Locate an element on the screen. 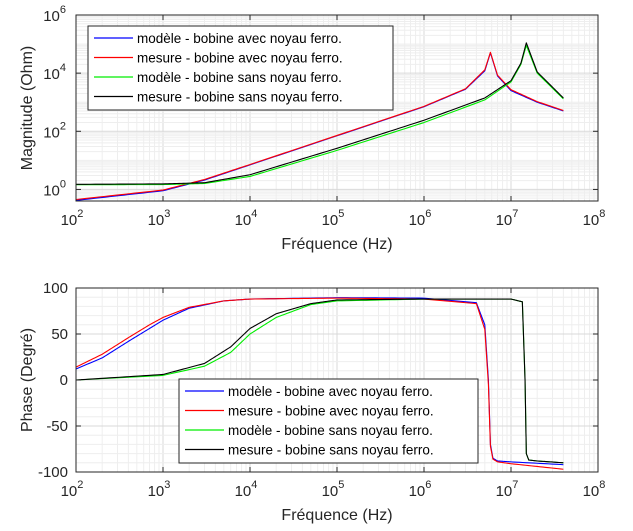 Image resolution: width=633 pixels, height=531 pixels. y-tick-exponent: 6 is located at coordinates (63, 10).